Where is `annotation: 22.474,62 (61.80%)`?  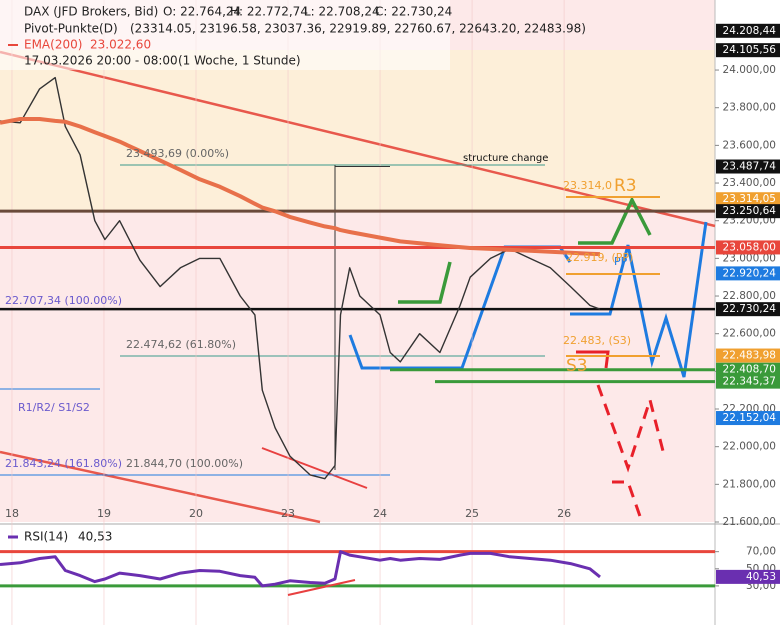 annotation: 22.474,62 (61.80%) is located at coordinates (181, 344).